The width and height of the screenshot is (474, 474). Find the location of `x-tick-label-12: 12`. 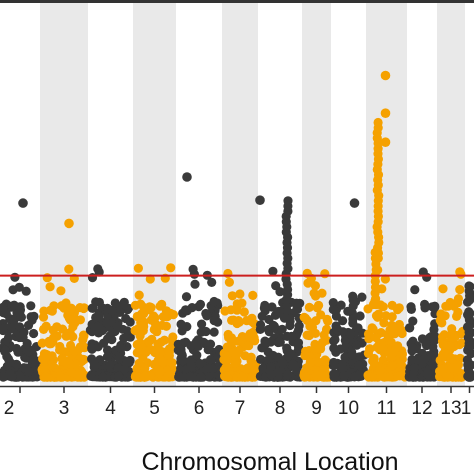

x-tick-label-12: 12 is located at coordinates (421, 408).